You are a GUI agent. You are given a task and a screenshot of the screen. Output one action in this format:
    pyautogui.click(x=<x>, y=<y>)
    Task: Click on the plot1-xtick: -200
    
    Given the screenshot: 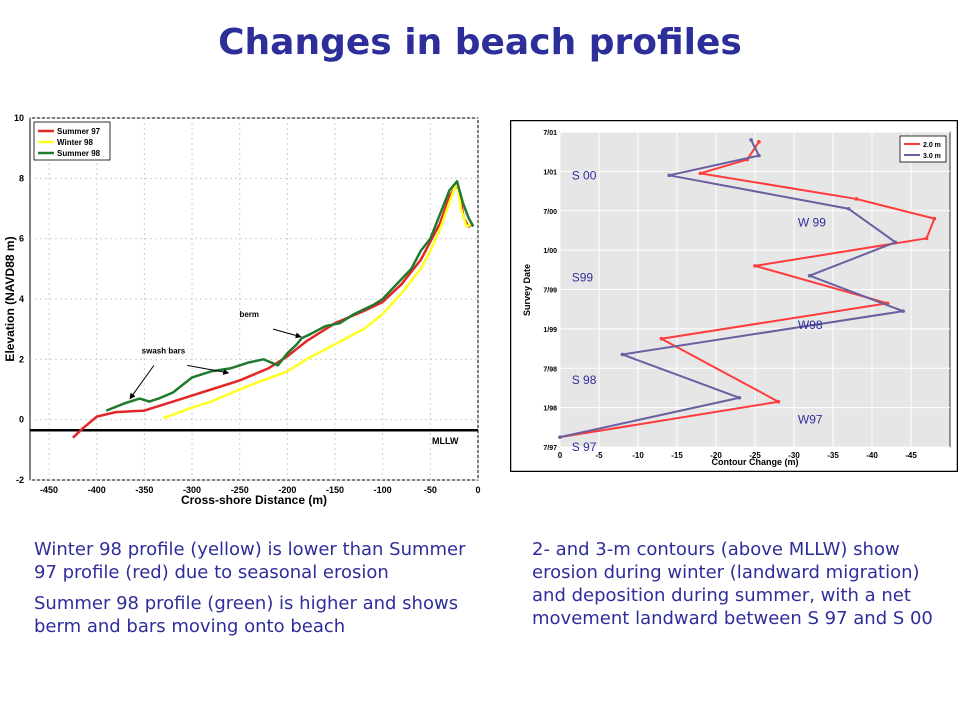 What is the action you would take?
    pyautogui.click(x=287, y=490)
    